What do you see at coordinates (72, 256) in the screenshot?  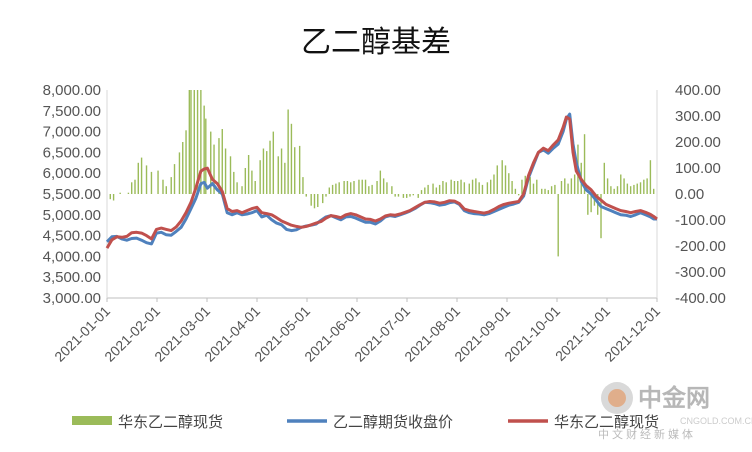 I see `y-left-tick-label: 4,000.00` at bounding box center [72, 256].